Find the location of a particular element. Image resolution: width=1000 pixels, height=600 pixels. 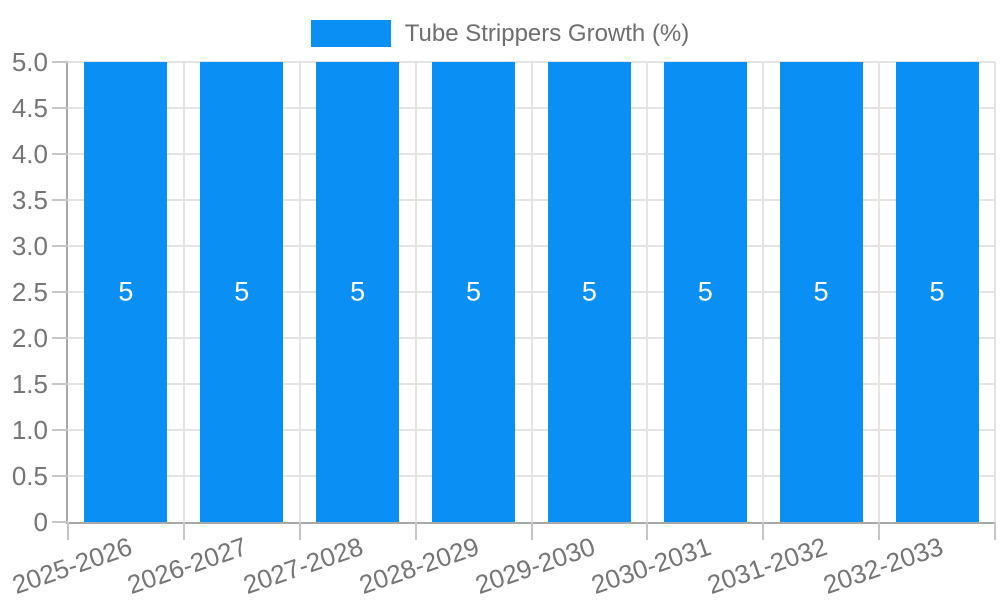

x-tick-label: 2030-2031 is located at coordinates (651, 565).